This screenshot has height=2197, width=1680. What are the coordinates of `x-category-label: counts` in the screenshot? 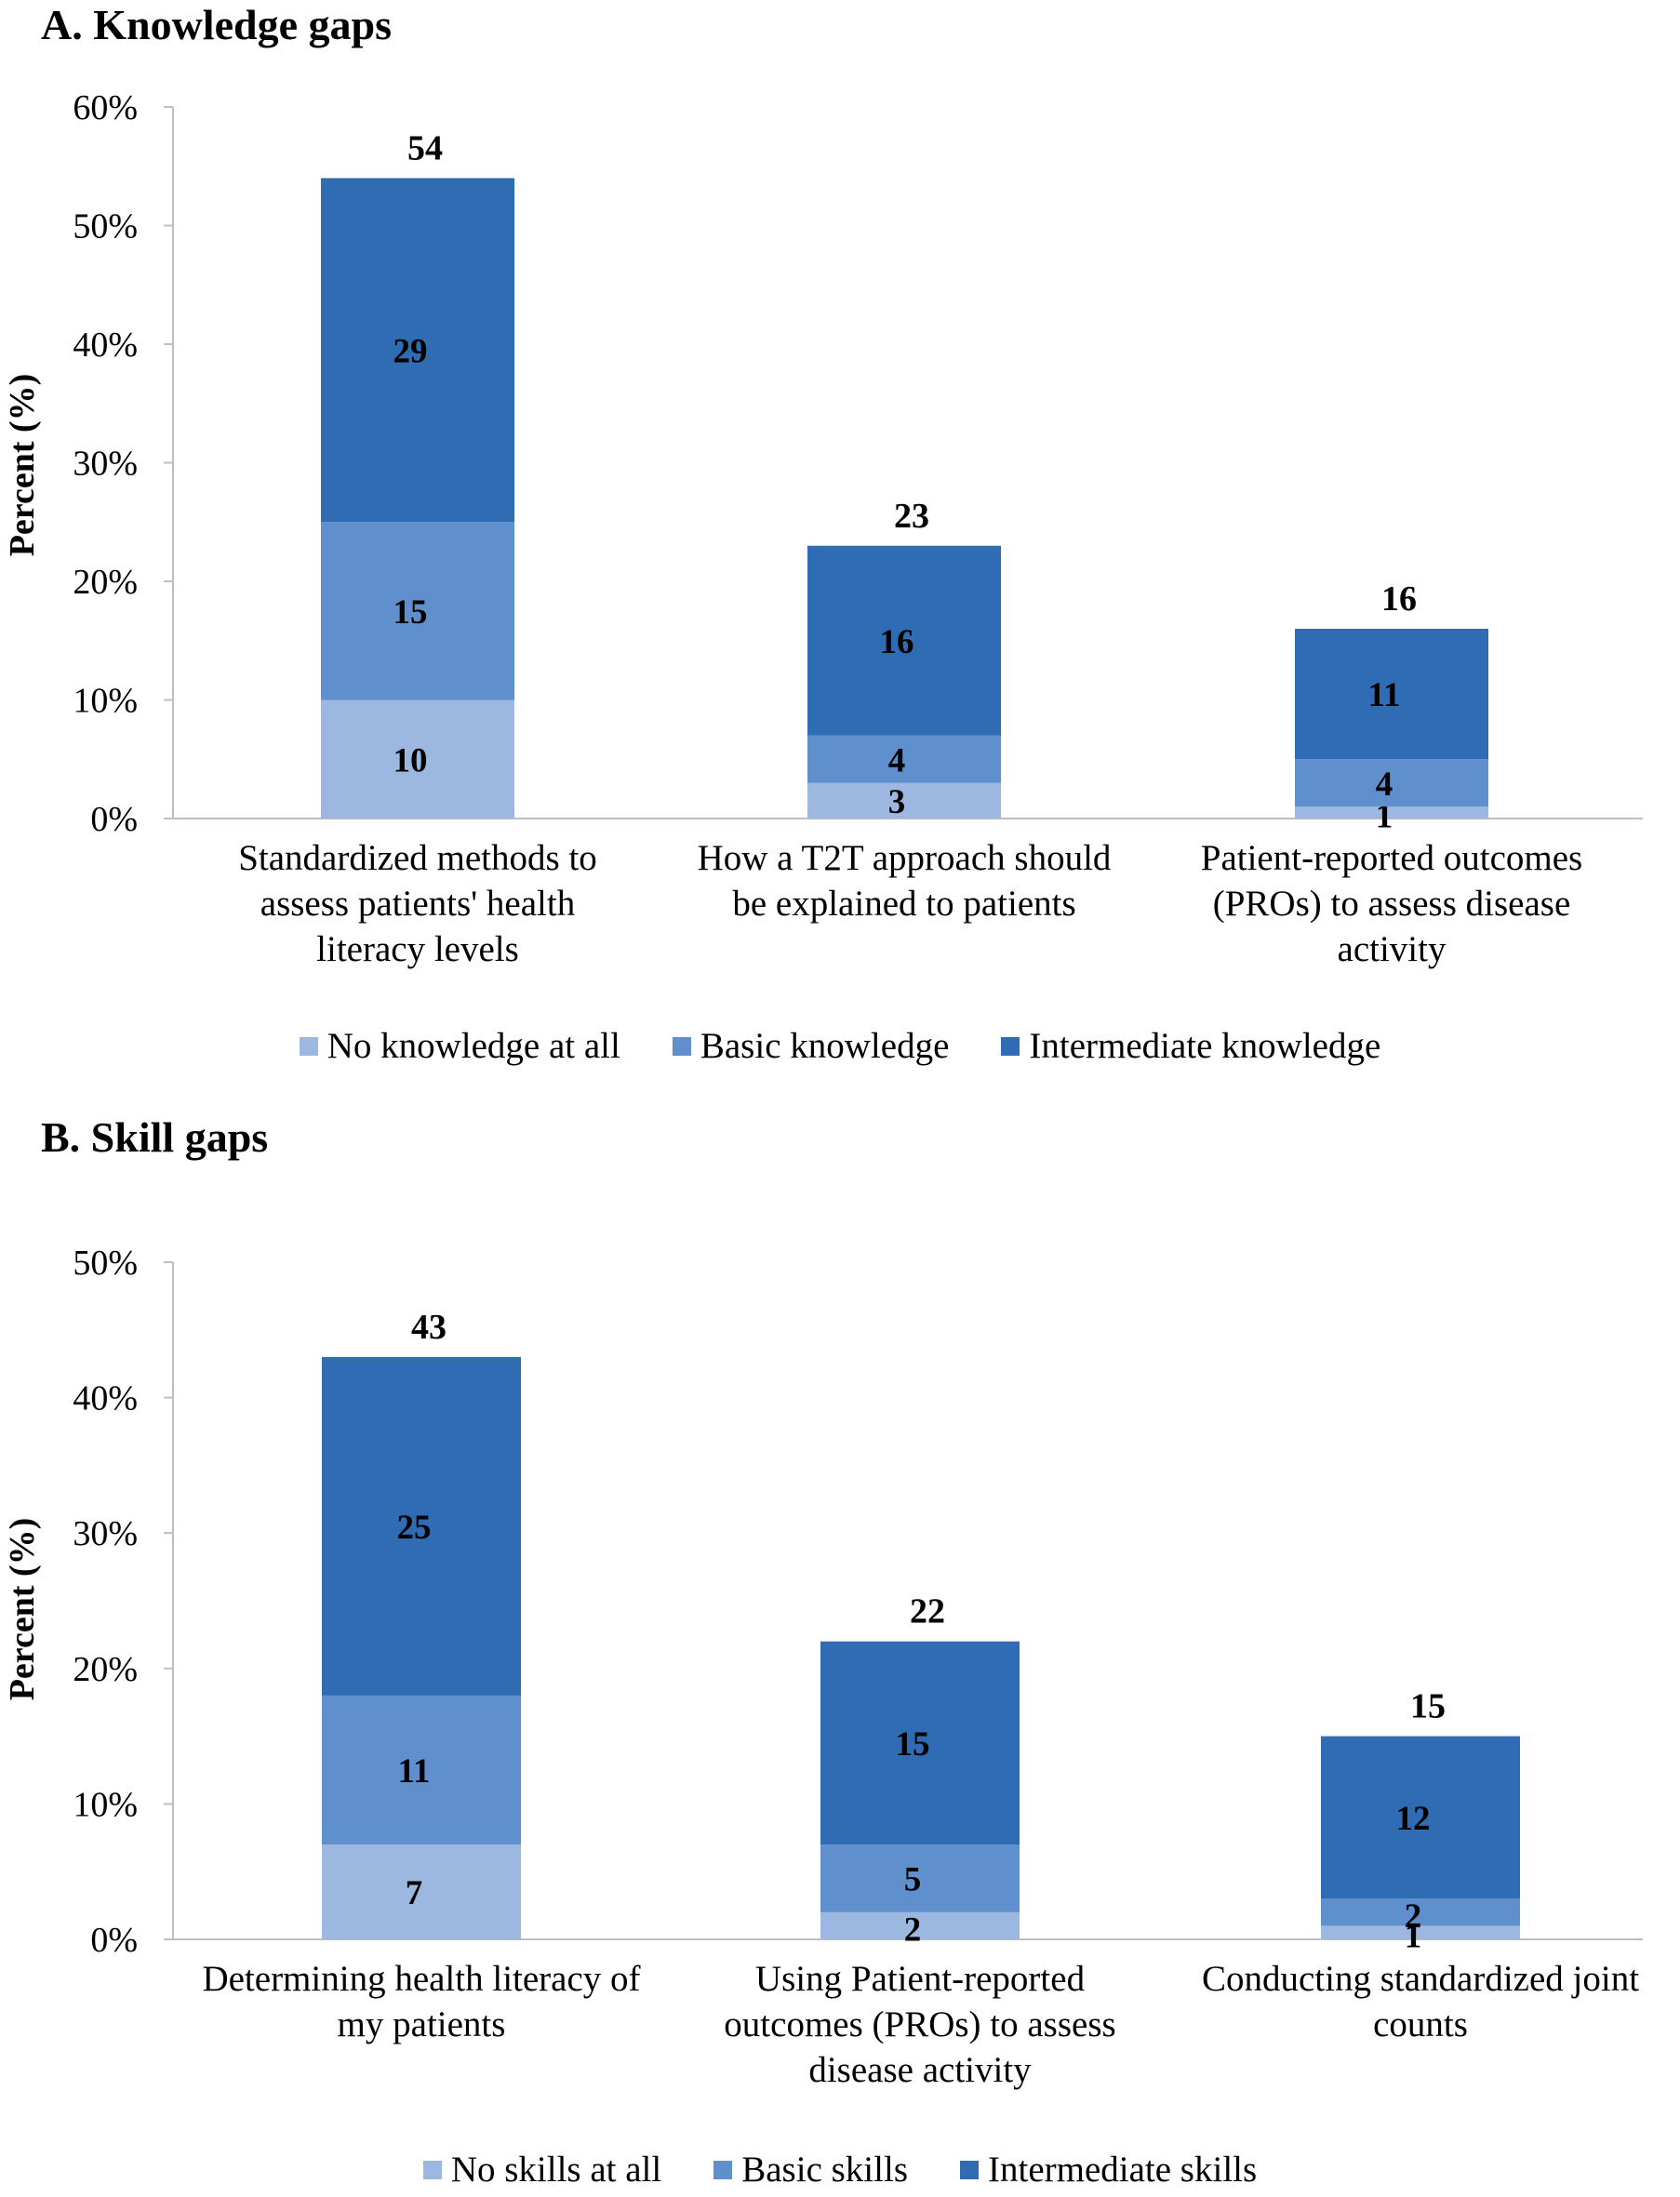 It's located at (1420, 2024).